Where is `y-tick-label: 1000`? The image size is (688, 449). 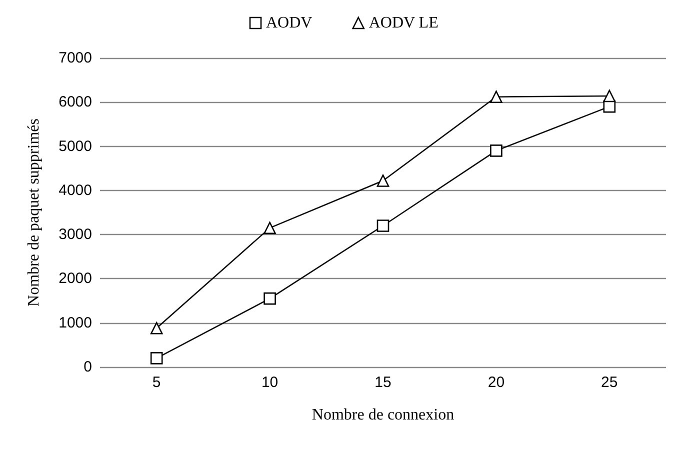 y-tick-label: 1000 is located at coordinates (75, 323).